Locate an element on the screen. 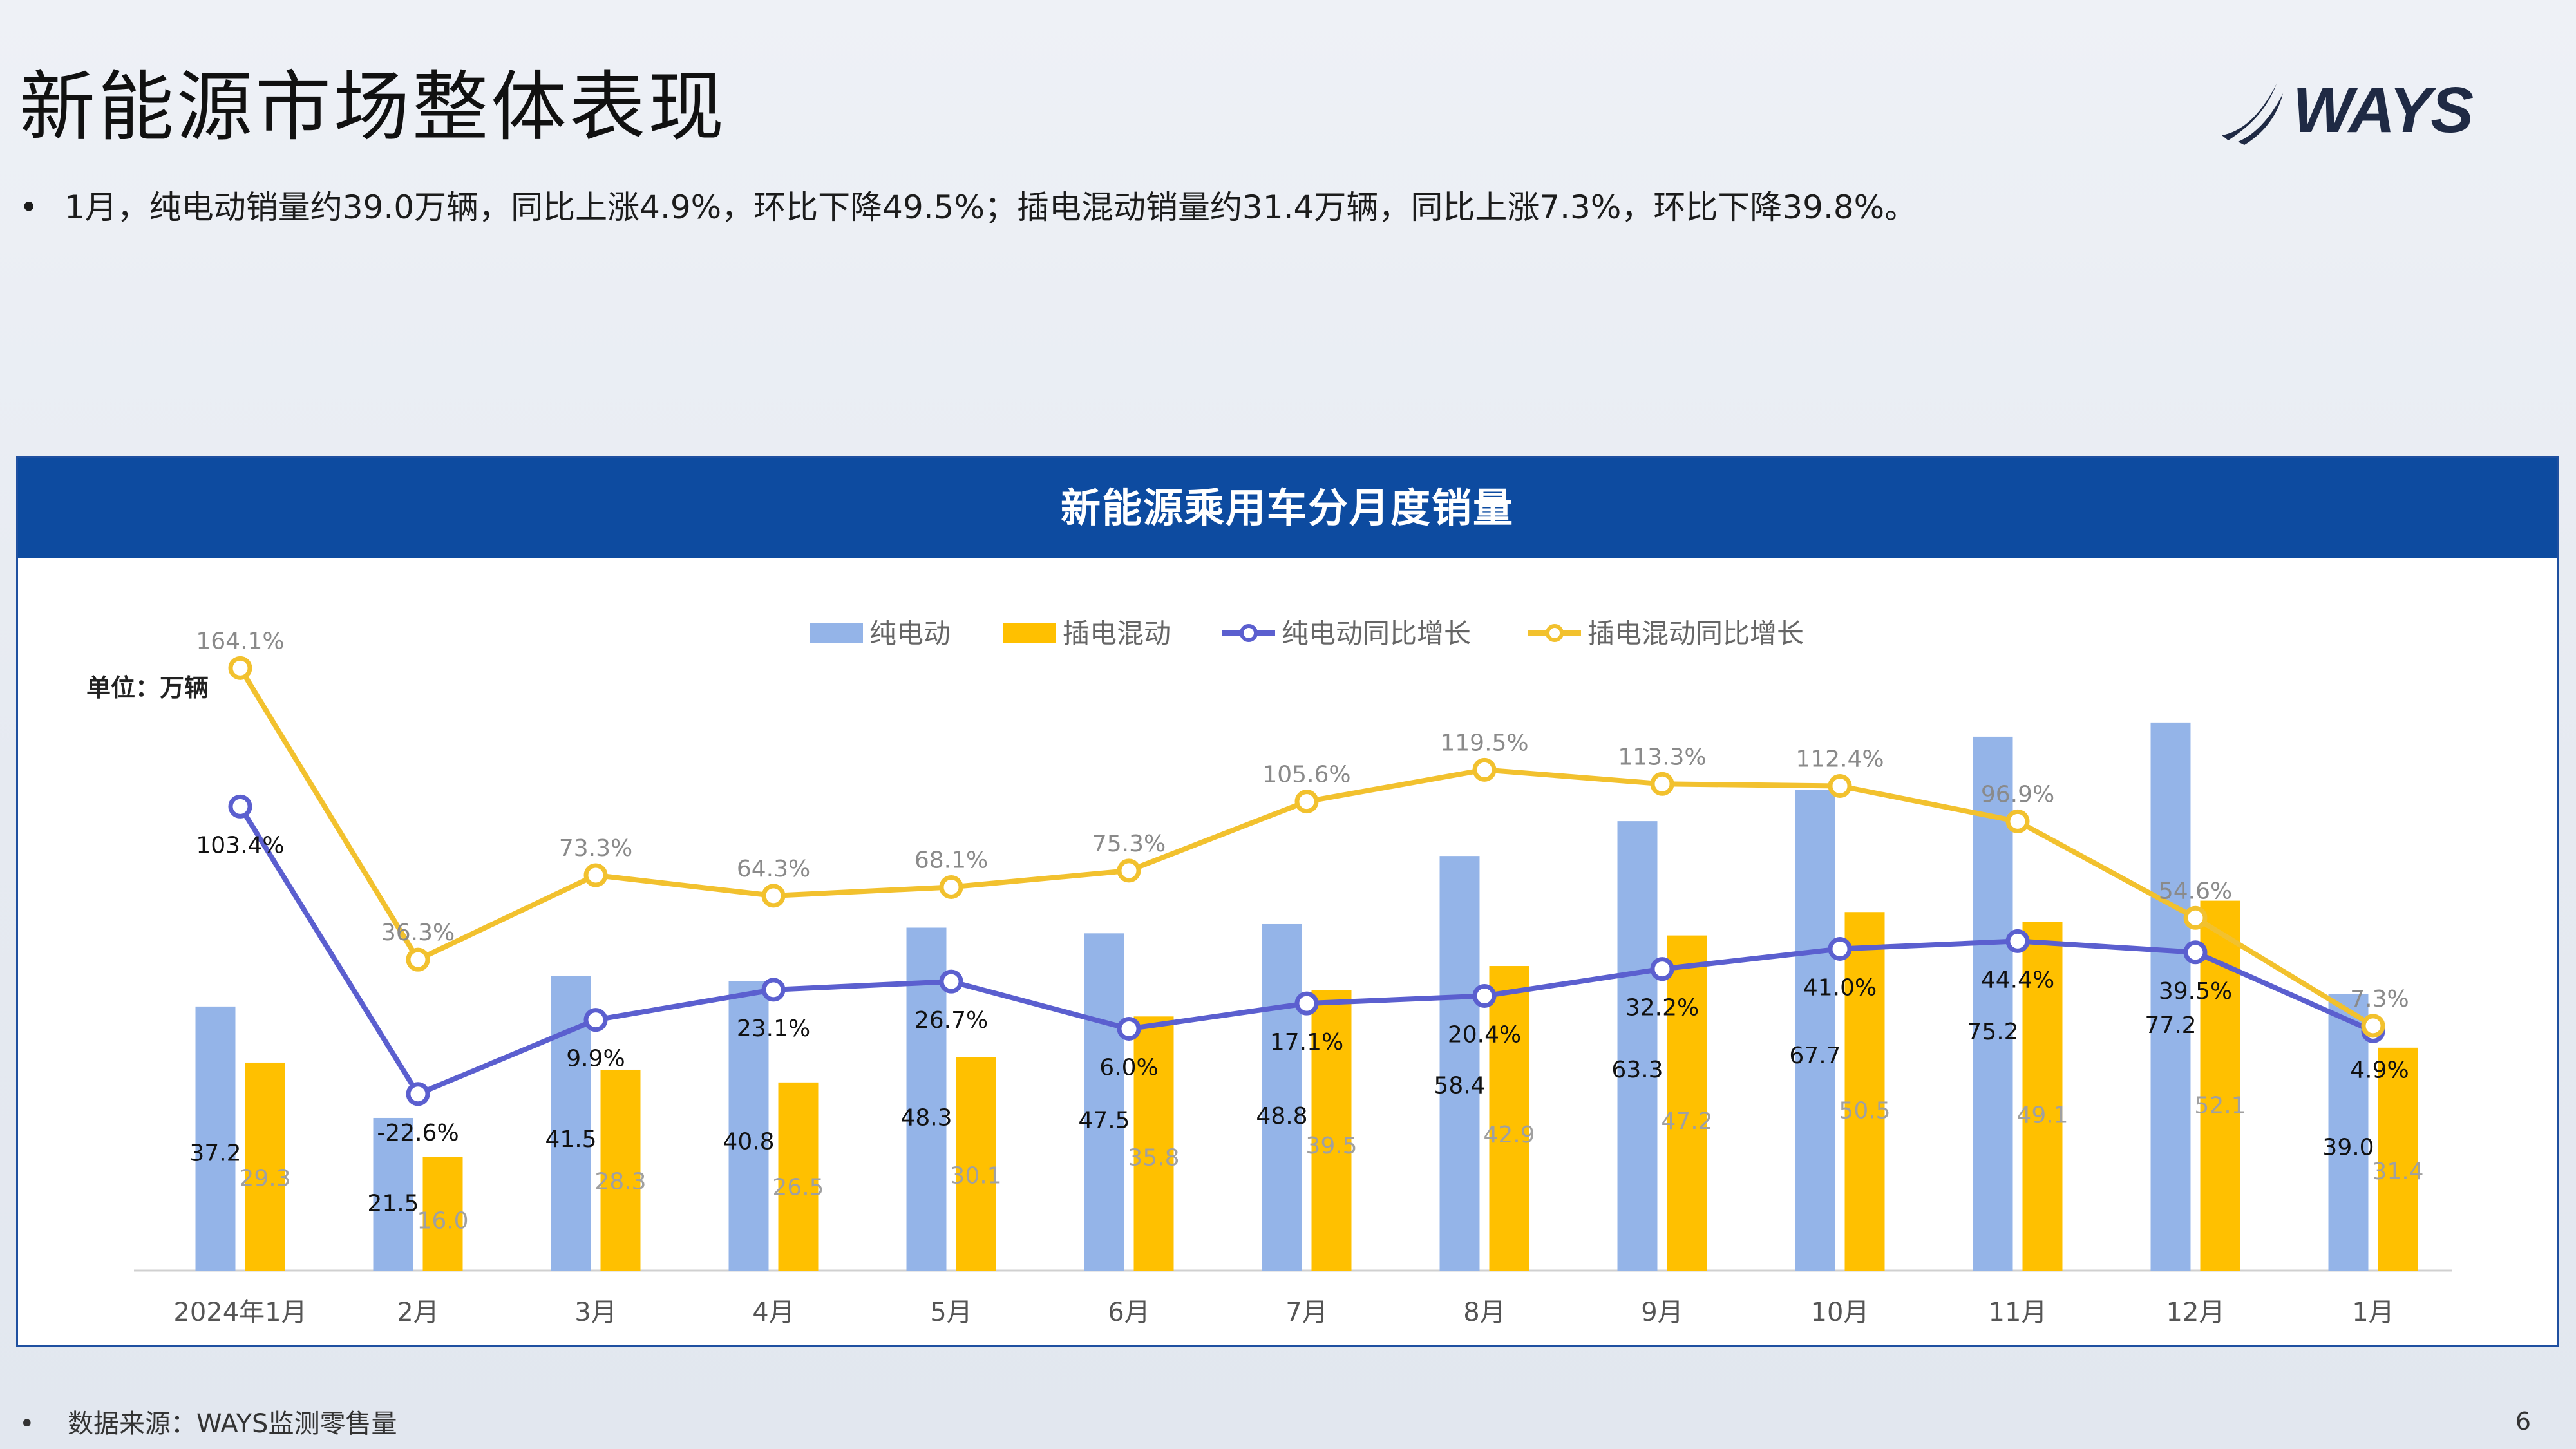  bar-value-label: 28.3 is located at coordinates (620, 1182).